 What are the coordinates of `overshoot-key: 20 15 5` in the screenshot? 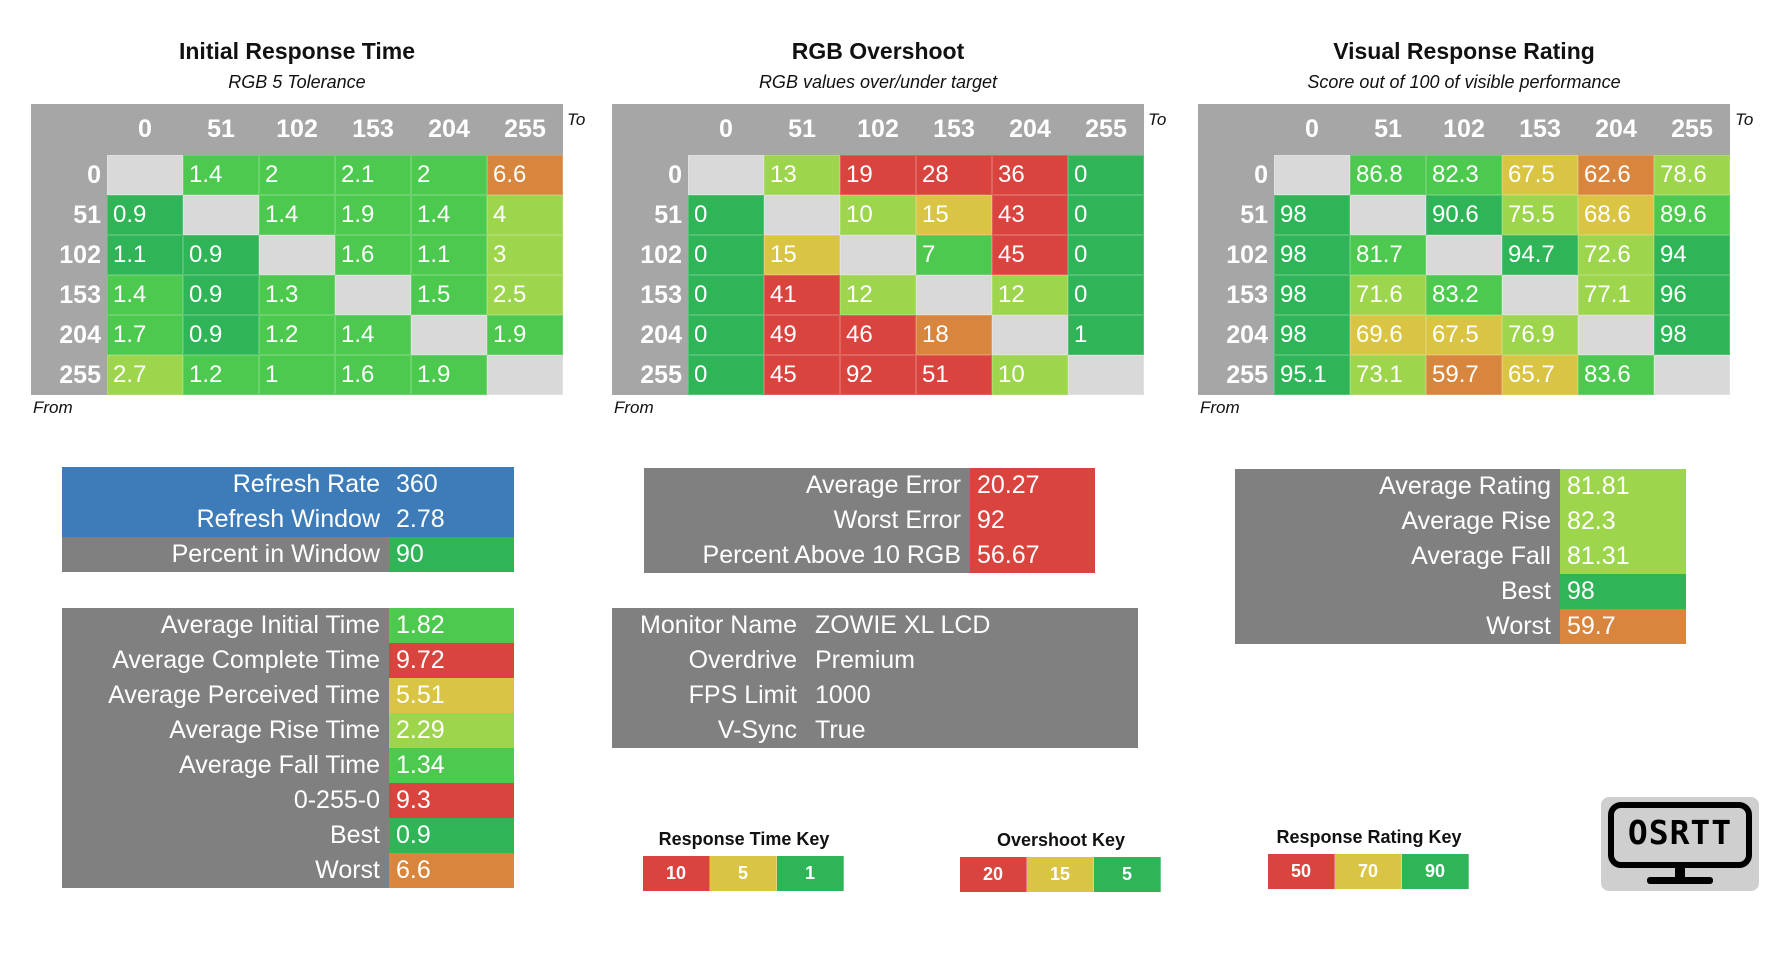 It's located at (1060, 874).